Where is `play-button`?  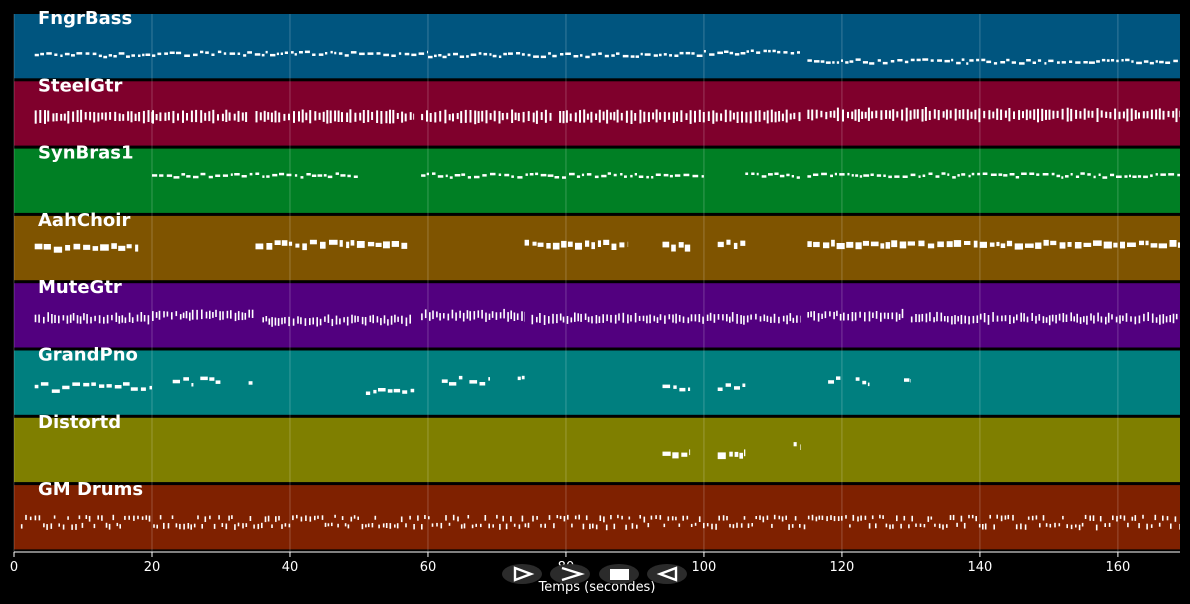 play-button is located at coordinates (522, 574).